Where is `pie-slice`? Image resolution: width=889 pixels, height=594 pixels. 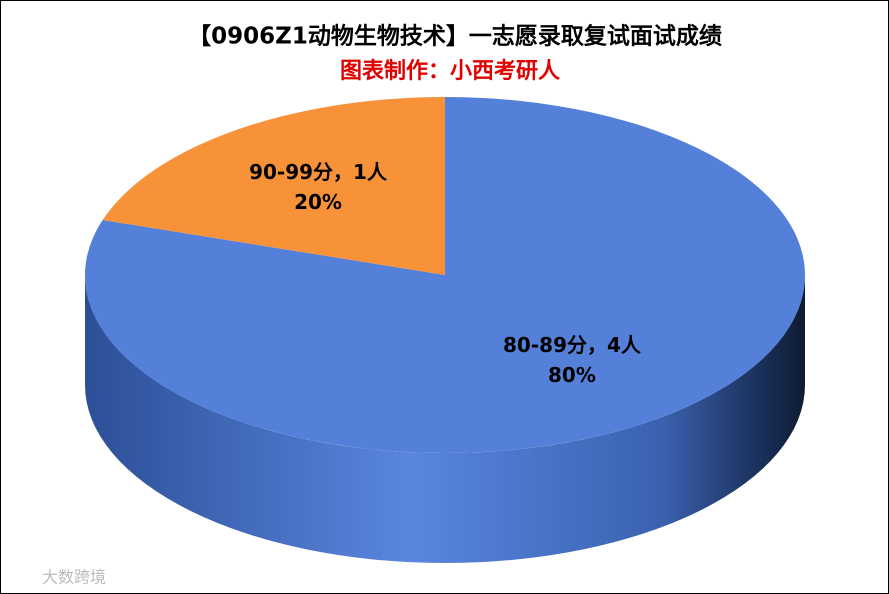 pie-slice is located at coordinates (273, 186).